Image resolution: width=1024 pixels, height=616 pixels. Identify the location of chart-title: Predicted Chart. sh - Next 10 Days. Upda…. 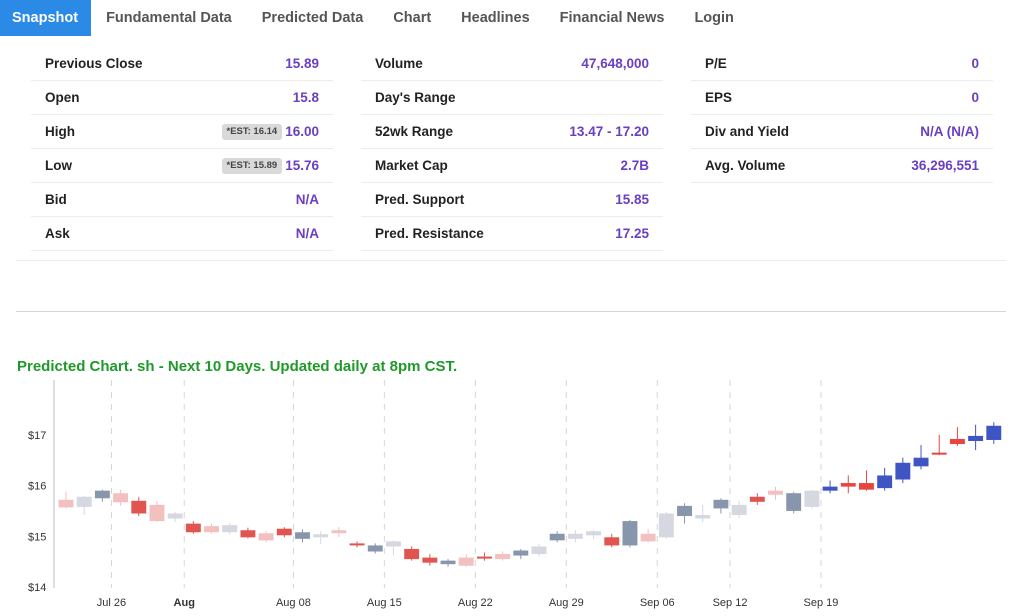
(237, 366).